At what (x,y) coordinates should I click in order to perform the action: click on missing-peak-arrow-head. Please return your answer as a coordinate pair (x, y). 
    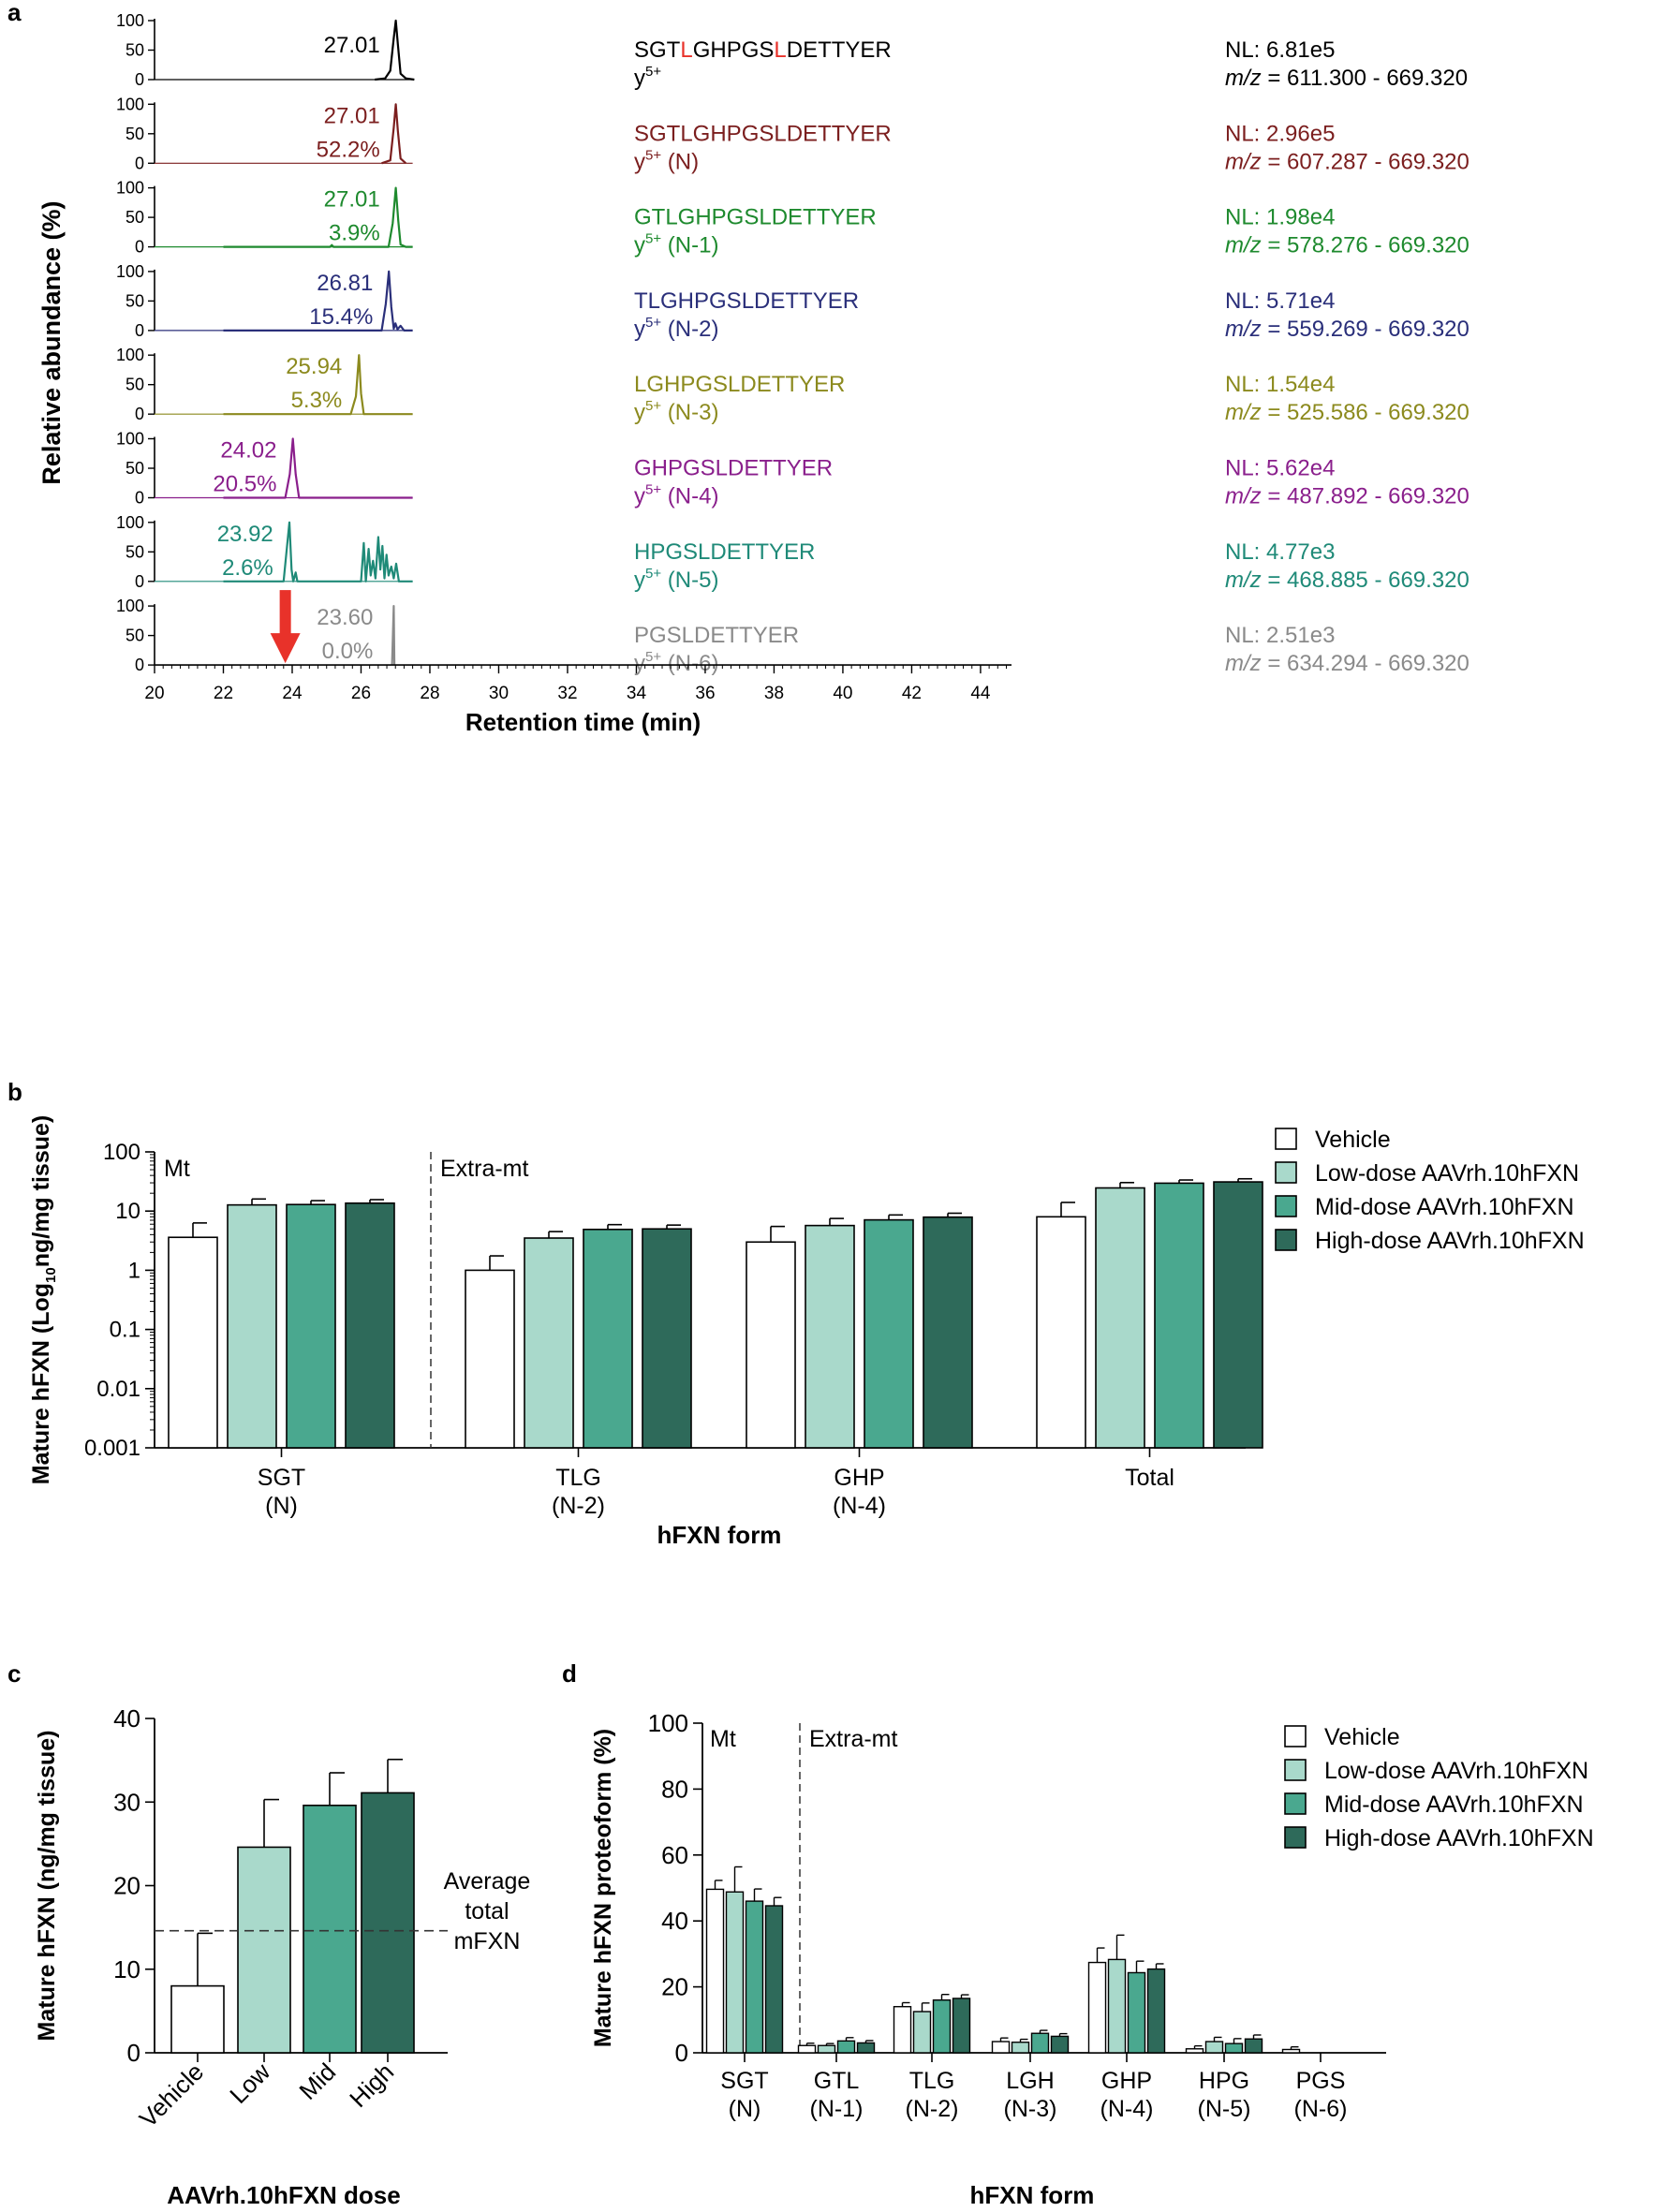
    Looking at the image, I should click on (285, 648).